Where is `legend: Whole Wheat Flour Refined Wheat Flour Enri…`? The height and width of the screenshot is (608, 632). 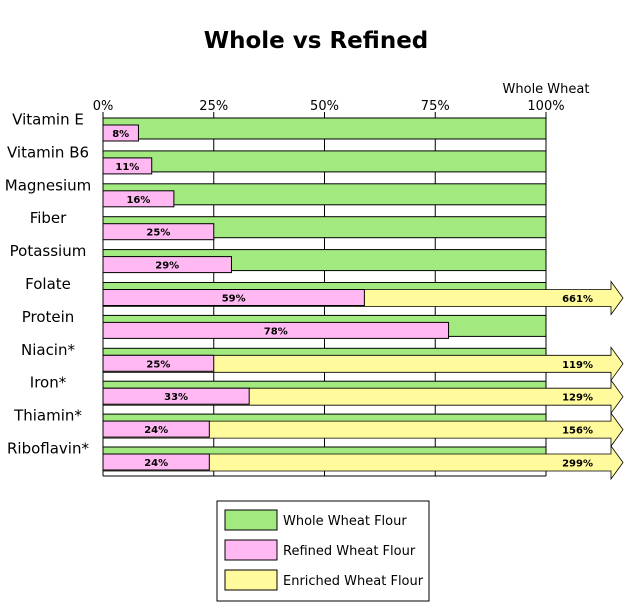 legend: Whole Wheat Flour Refined Wheat Flour Enri… is located at coordinates (323, 551).